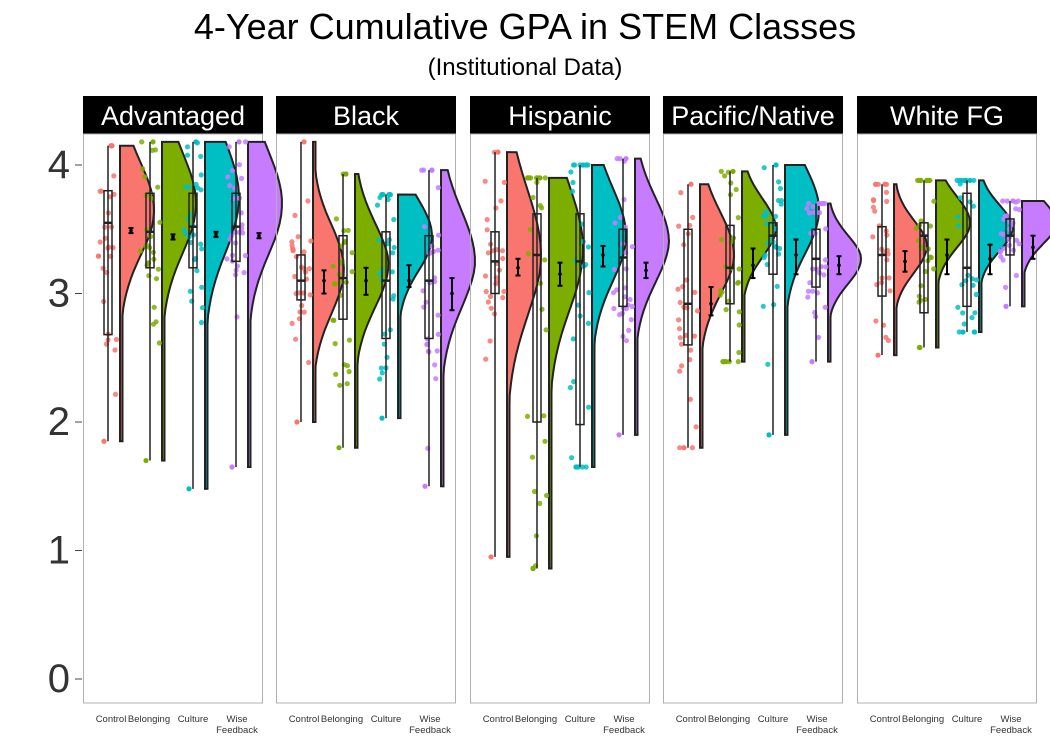 Image resolution: width=1050 pixels, height=750 pixels. Describe the element at coordinates (817, 725) in the screenshot. I see `x-tick-label: Wise Feedback` at that location.